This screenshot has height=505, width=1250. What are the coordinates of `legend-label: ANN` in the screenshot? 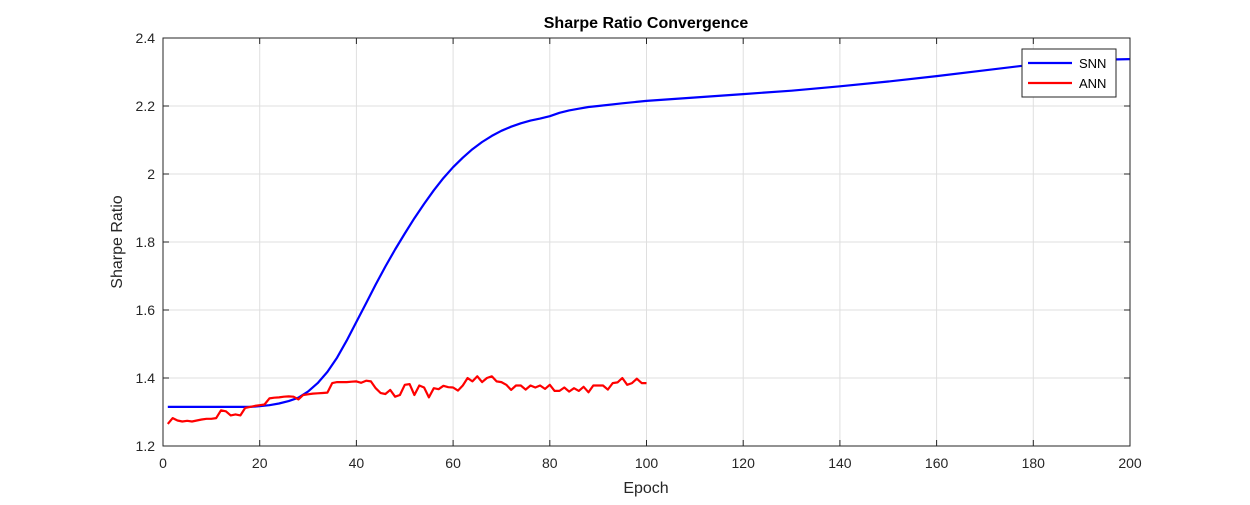 It's located at (1092, 83).